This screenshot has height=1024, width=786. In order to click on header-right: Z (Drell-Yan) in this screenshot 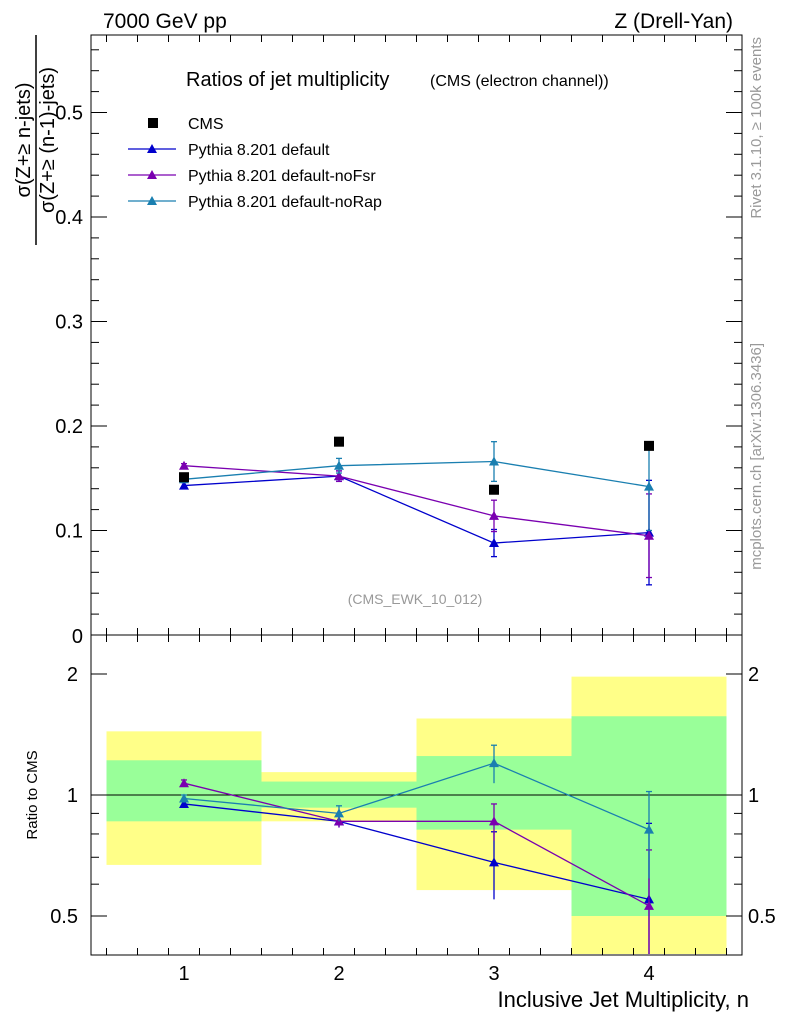, I will do `click(673, 21)`.